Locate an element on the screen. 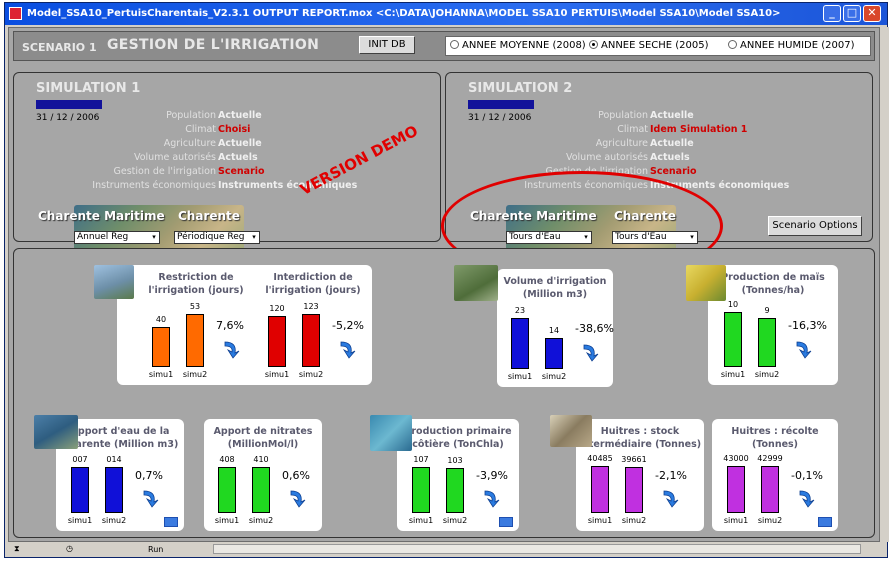  select-value: Annuel Reg is located at coordinates (103, 237).